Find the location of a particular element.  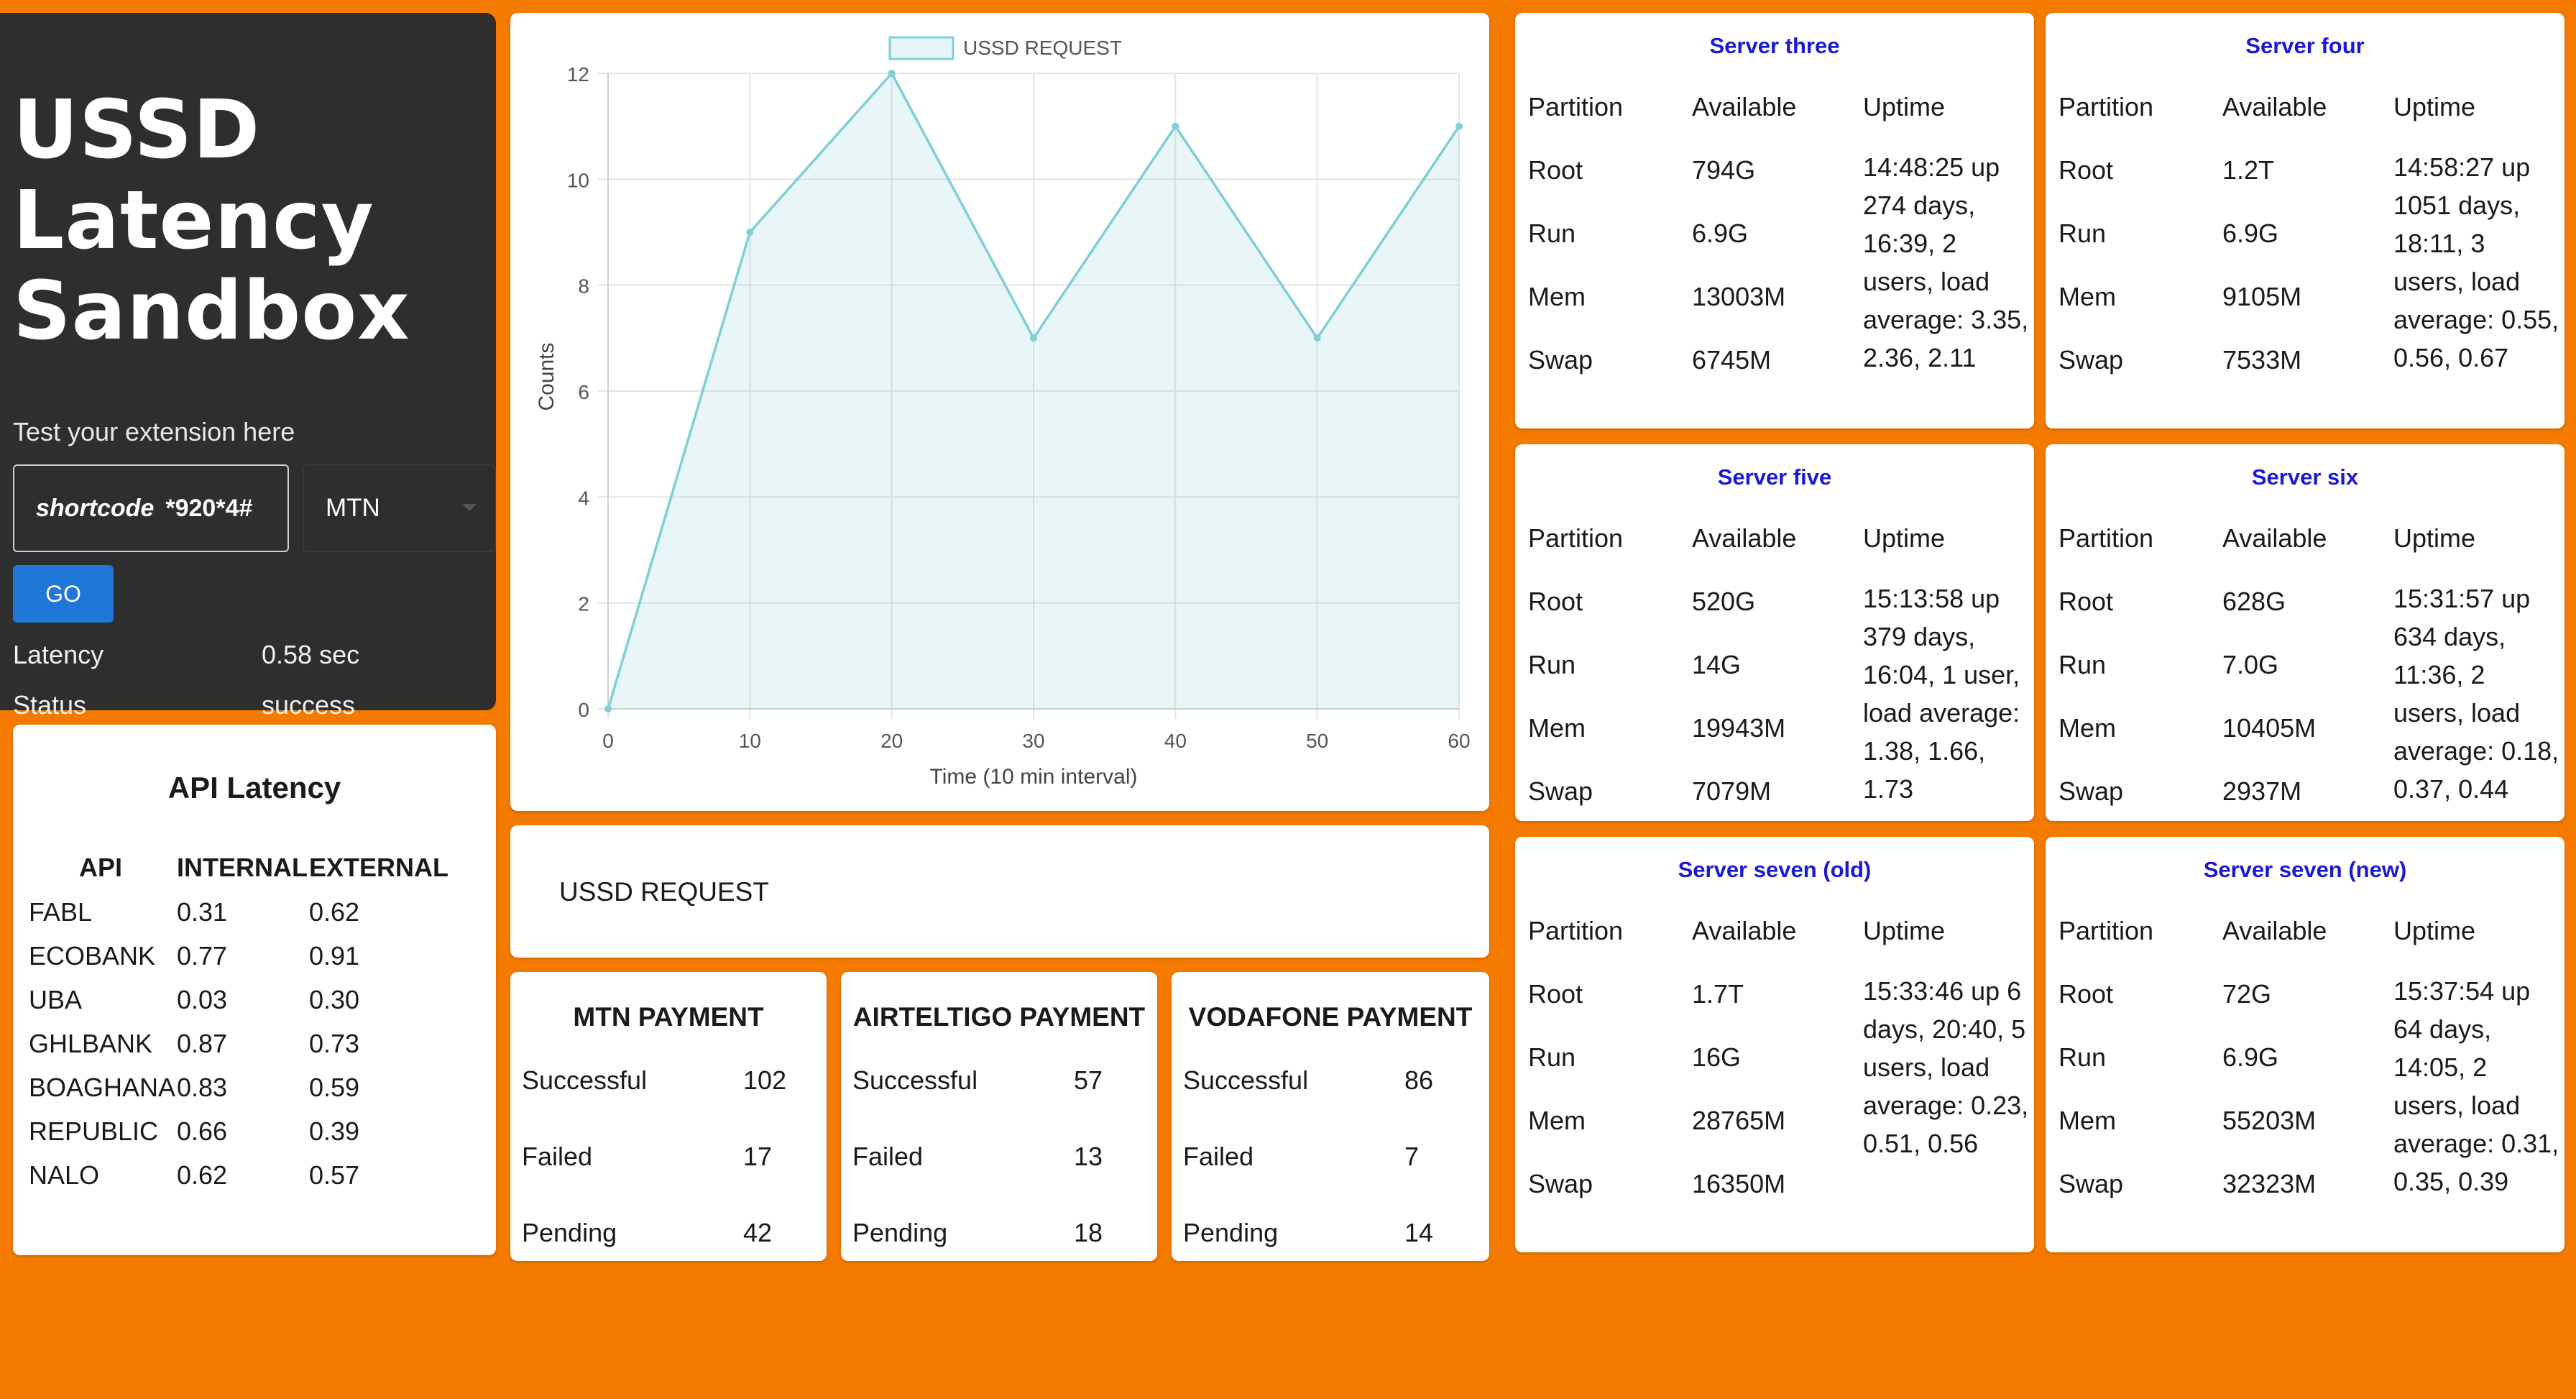

successful-row: Successful 102 is located at coordinates (654, 1081).